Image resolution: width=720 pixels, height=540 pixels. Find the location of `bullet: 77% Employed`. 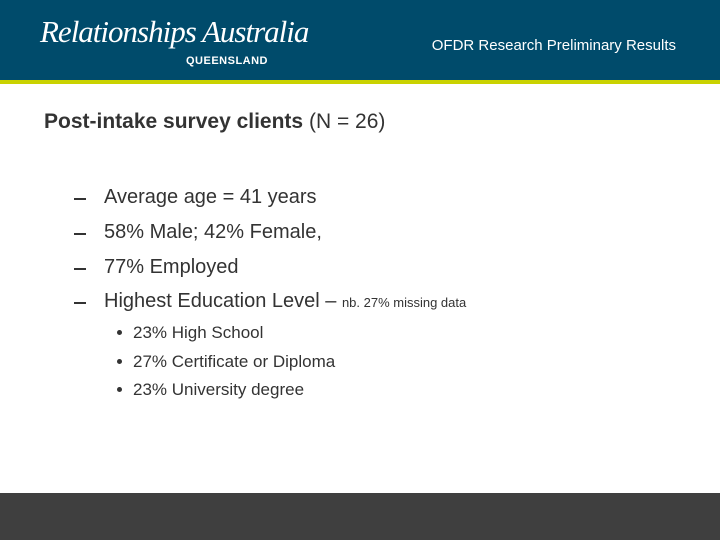

bullet: 77% Employed is located at coordinates (156, 267).